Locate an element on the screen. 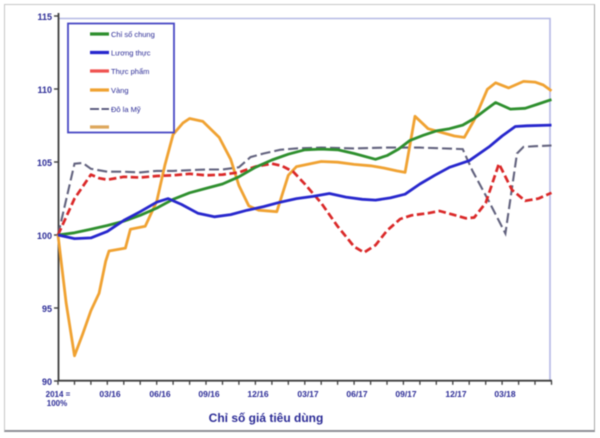 The image size is (600, 438). svg-text: 2014 = is located at coordinates (58, 394).